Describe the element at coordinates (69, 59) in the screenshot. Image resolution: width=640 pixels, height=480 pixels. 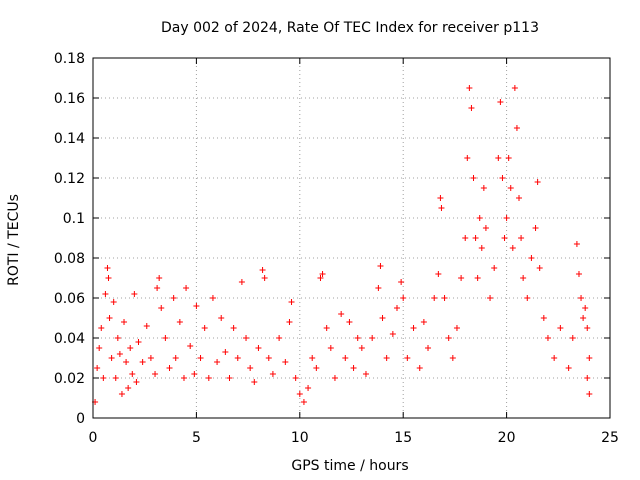
I see `y-tick-label: 0.18` at that location.